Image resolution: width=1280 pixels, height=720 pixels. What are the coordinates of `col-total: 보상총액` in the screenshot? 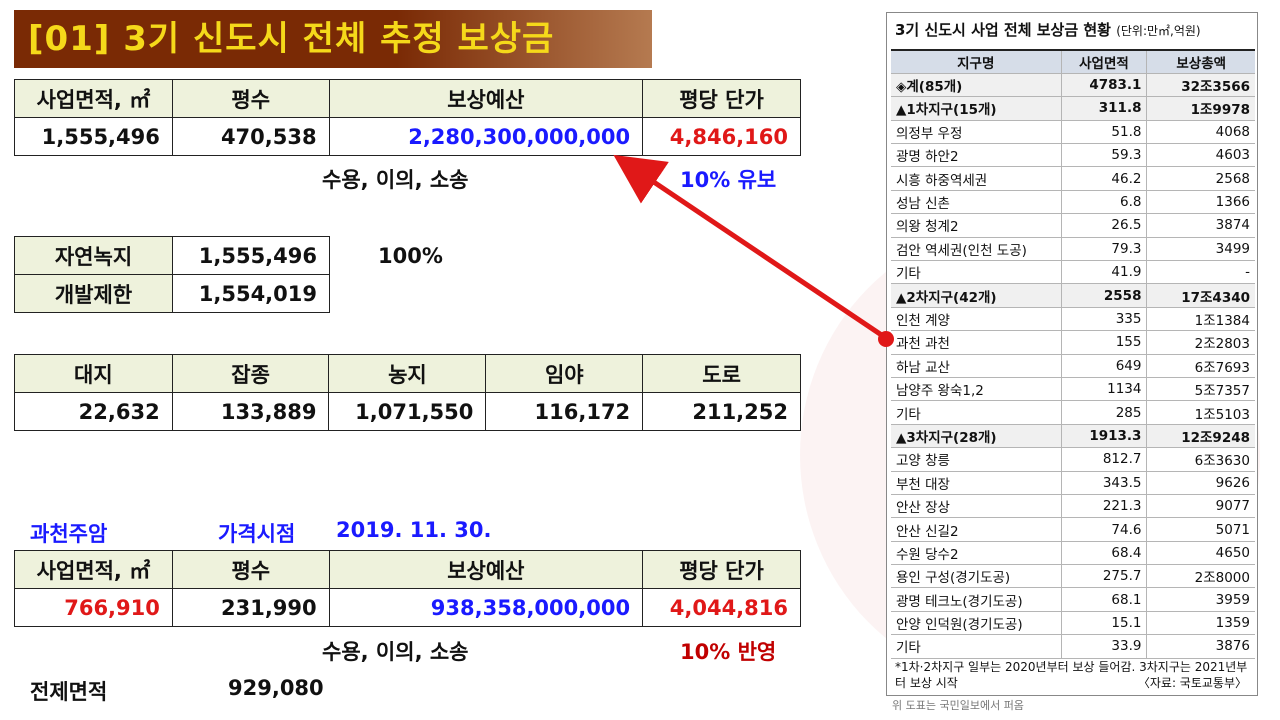 It's located at (1200, 61).